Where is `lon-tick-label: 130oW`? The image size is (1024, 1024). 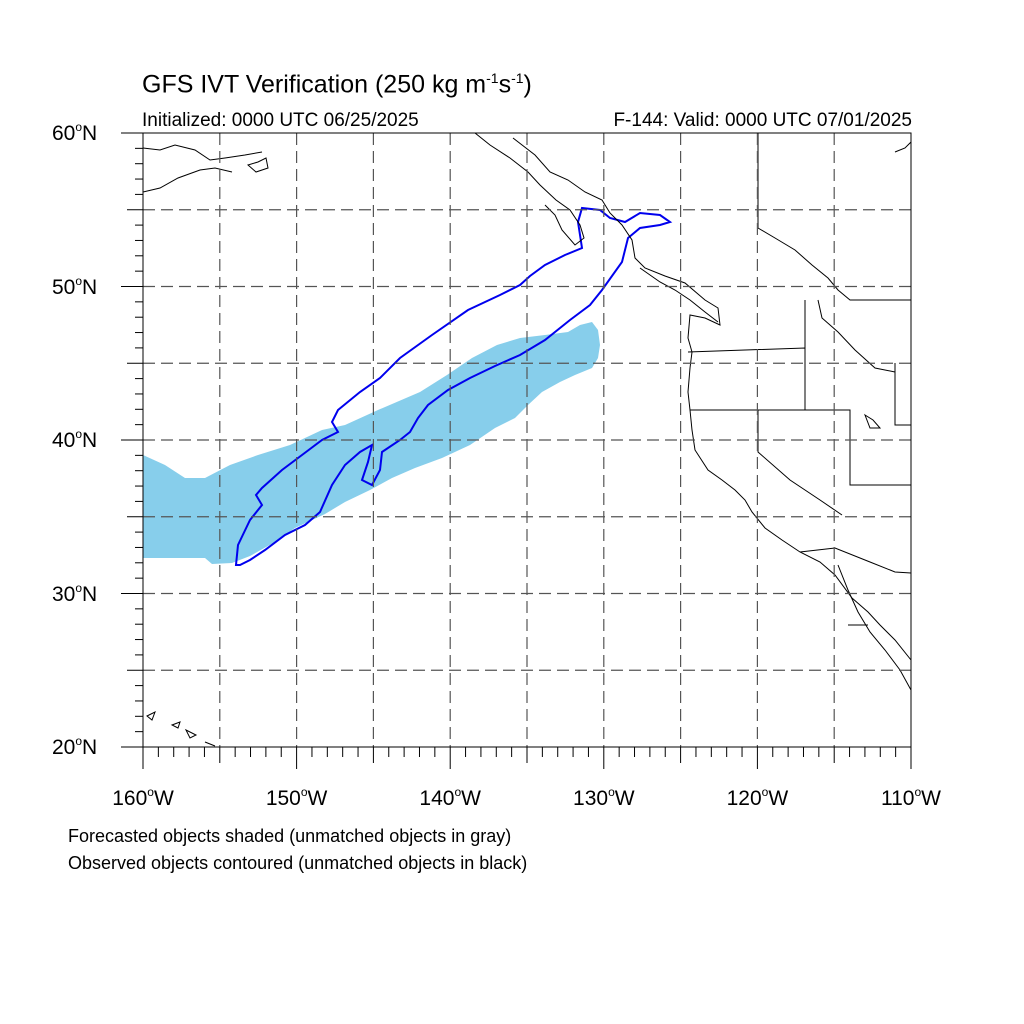
lon-tick-label: 130oW is located at coordinates (604, 797).